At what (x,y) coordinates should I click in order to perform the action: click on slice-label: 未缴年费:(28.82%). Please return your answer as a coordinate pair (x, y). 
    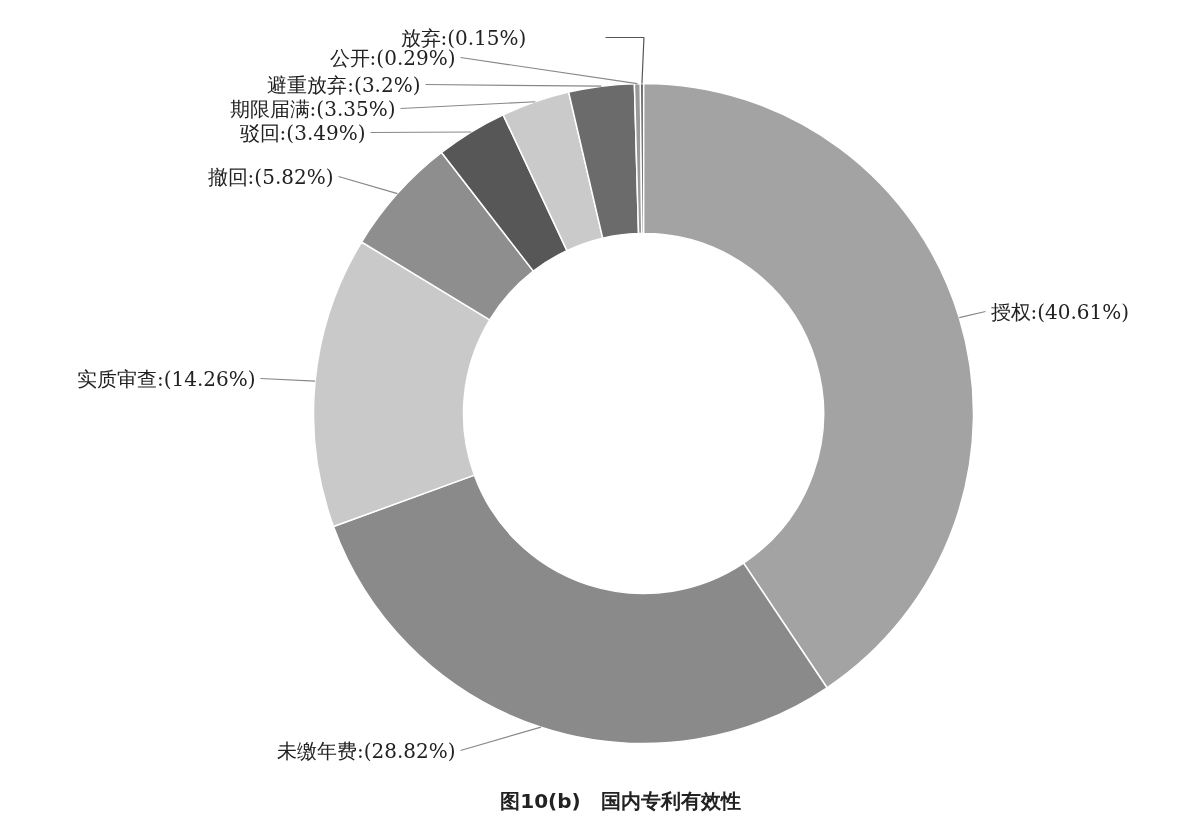
    Looking at the image, I should click on (366, 750).